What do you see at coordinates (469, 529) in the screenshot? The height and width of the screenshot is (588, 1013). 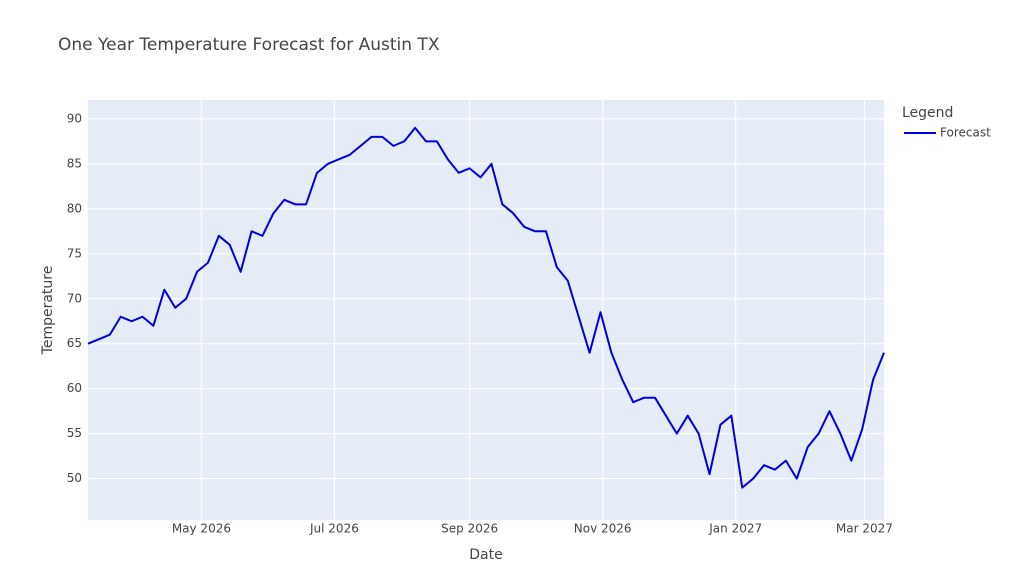 I see `x-tick-label: Sep 2026` at bounding box center [469, 529].